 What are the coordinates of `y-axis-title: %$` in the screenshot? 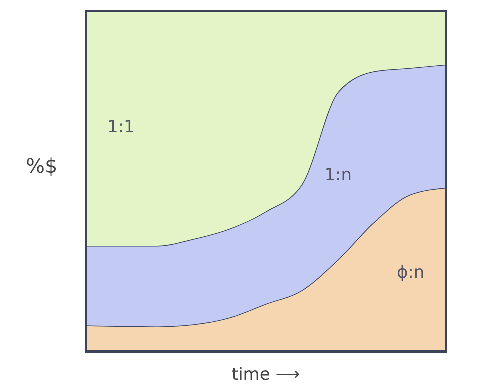 It's located at (42, 166).